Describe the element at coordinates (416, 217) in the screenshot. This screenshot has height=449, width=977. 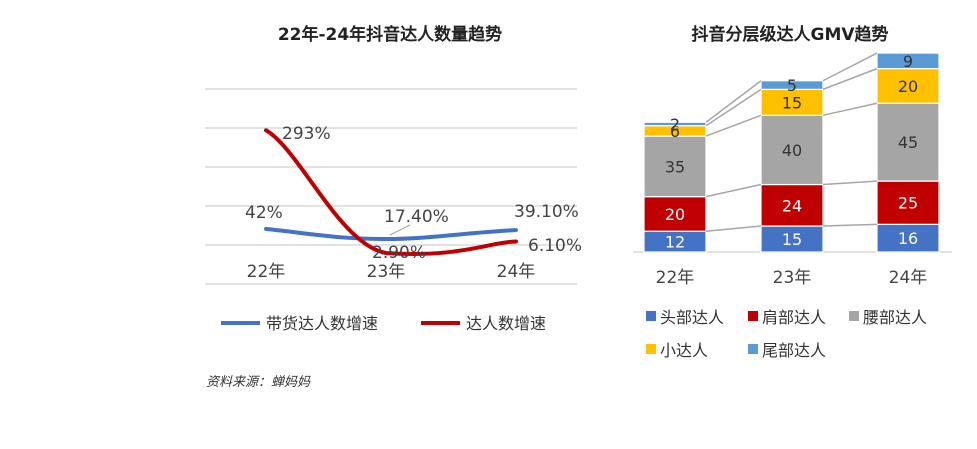
I see `data-label: 17.40%` at that location.